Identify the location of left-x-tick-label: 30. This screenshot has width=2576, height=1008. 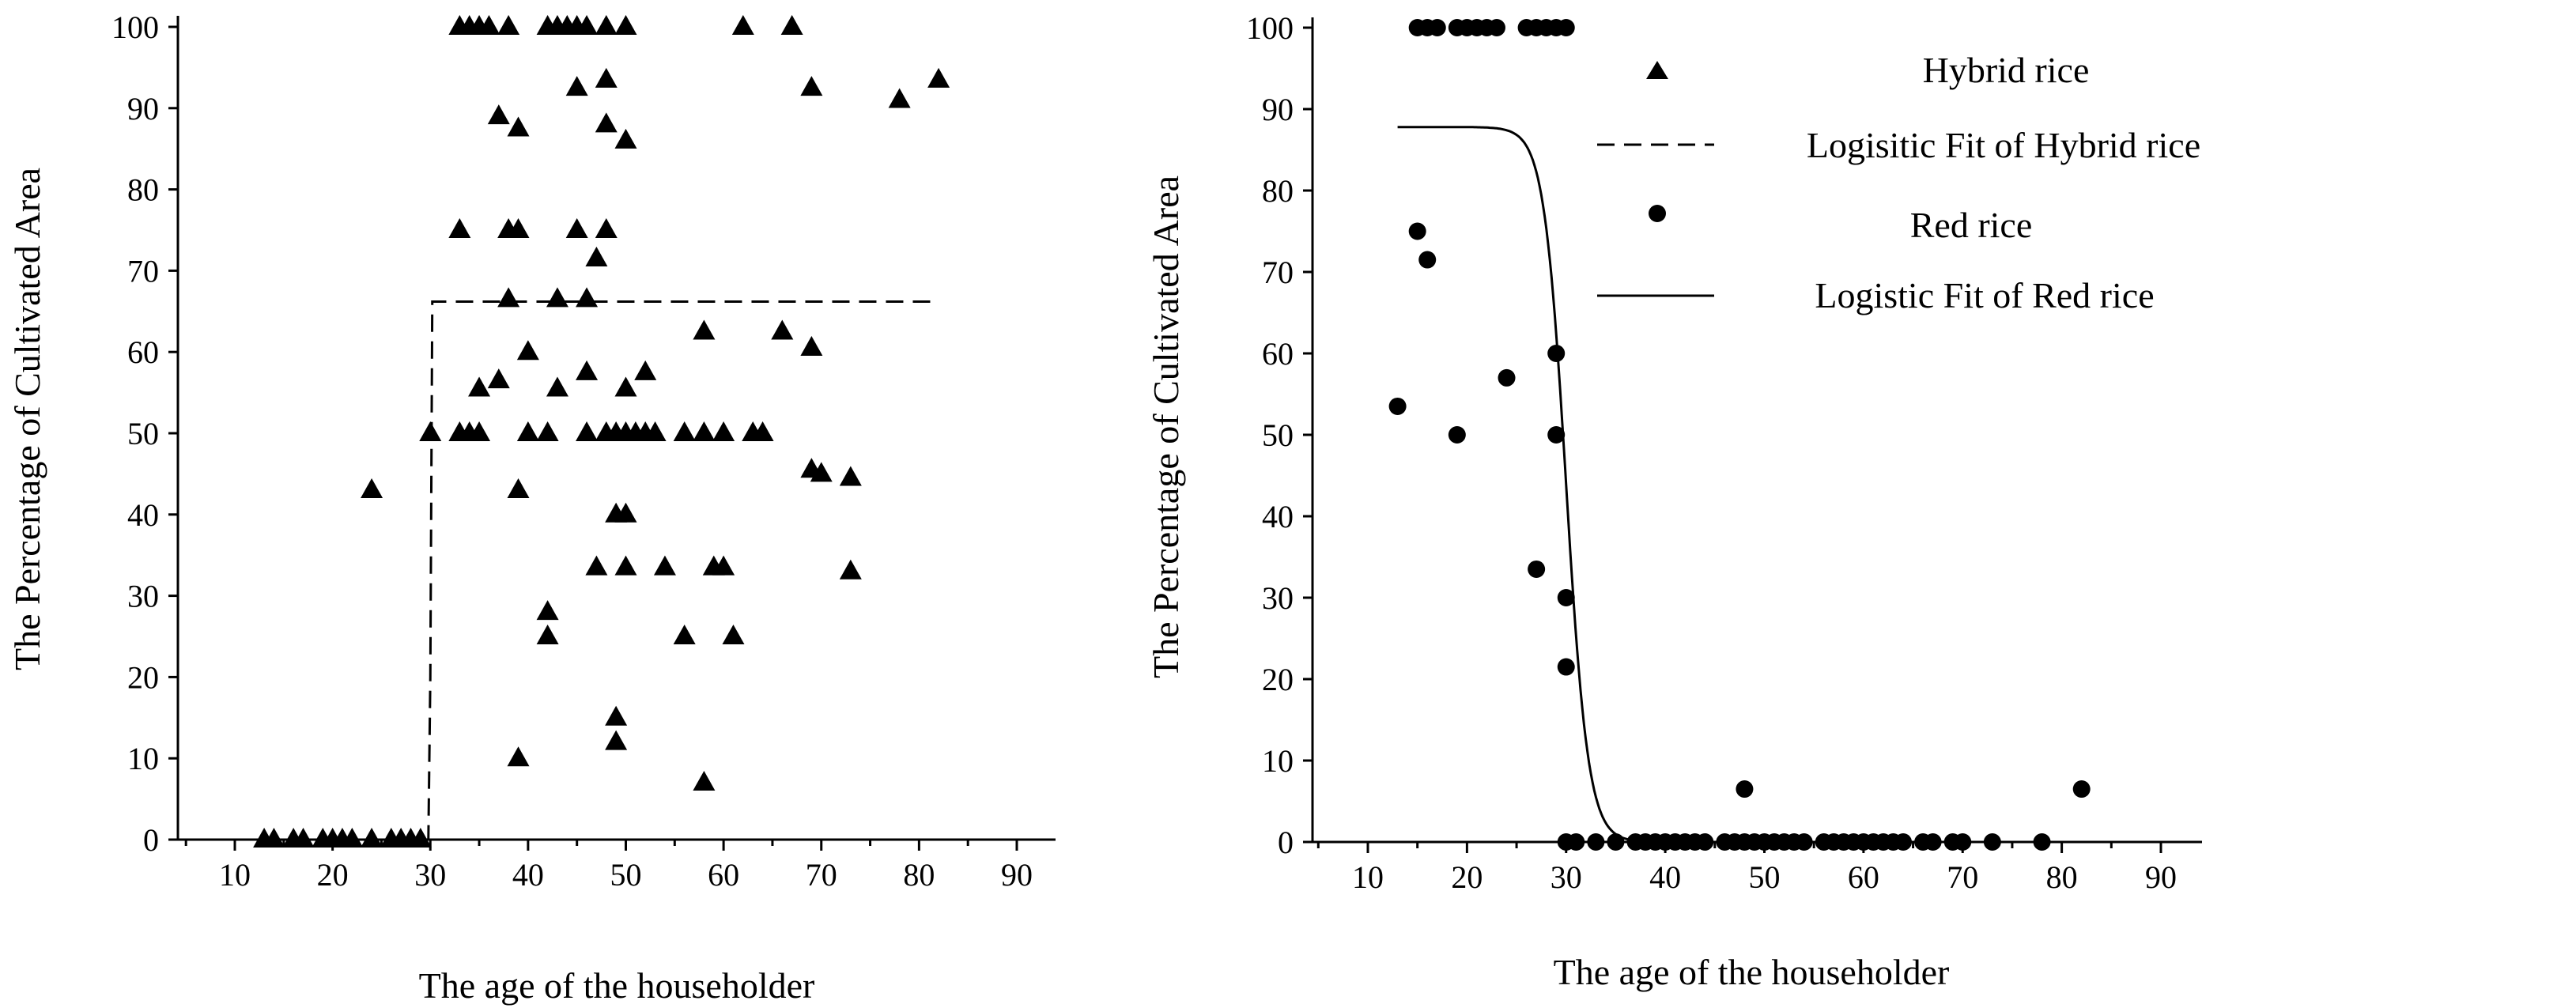
(430, 875).